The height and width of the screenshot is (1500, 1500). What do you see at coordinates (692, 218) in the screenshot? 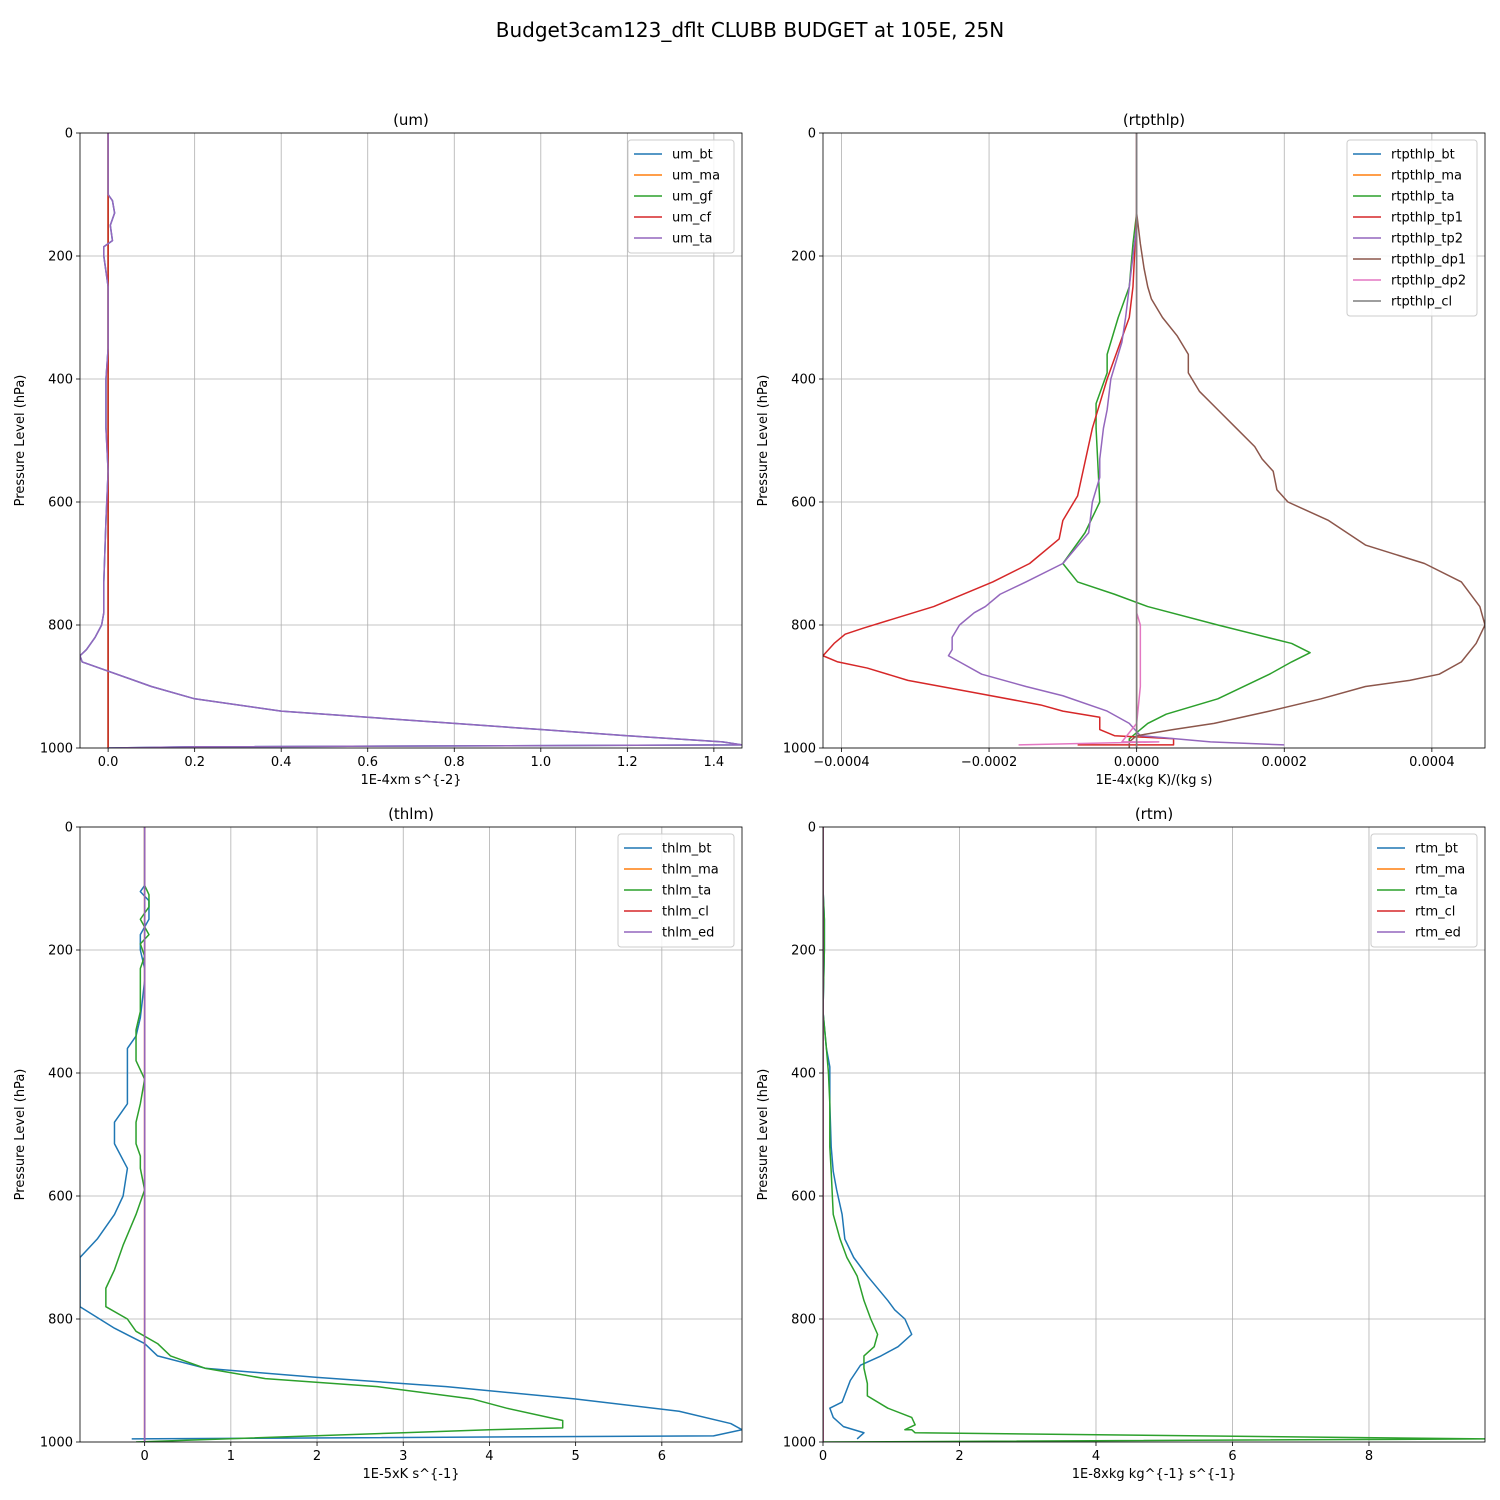
I see `legend-label: um_cf` at bounding box center [692, 218].